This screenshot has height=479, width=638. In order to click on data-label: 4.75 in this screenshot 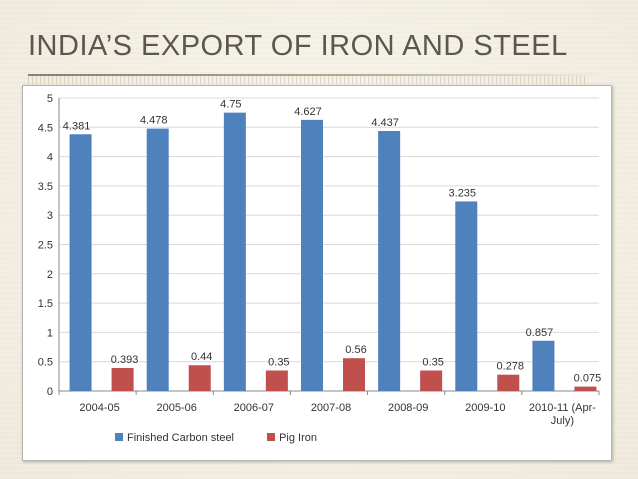, I will do `click(230, 105)`.